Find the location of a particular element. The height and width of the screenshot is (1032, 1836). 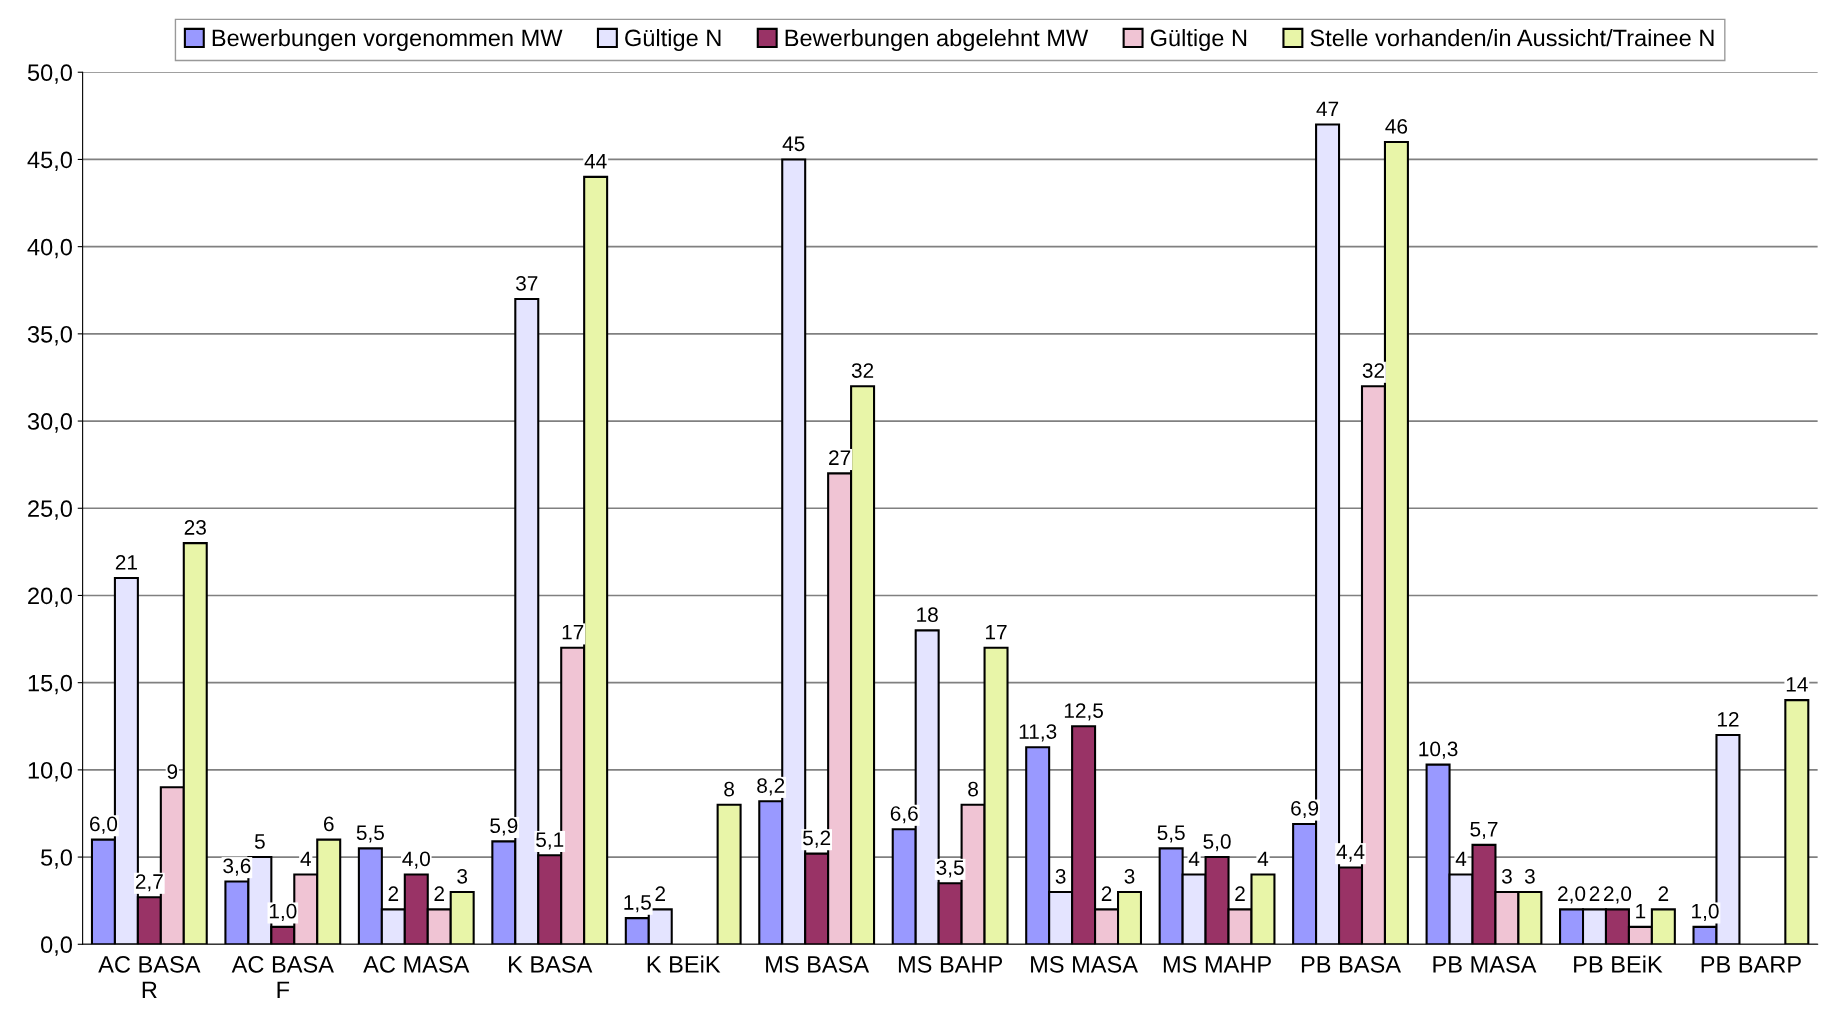

data-label: 6,0 is located at coordinates (104, 825).